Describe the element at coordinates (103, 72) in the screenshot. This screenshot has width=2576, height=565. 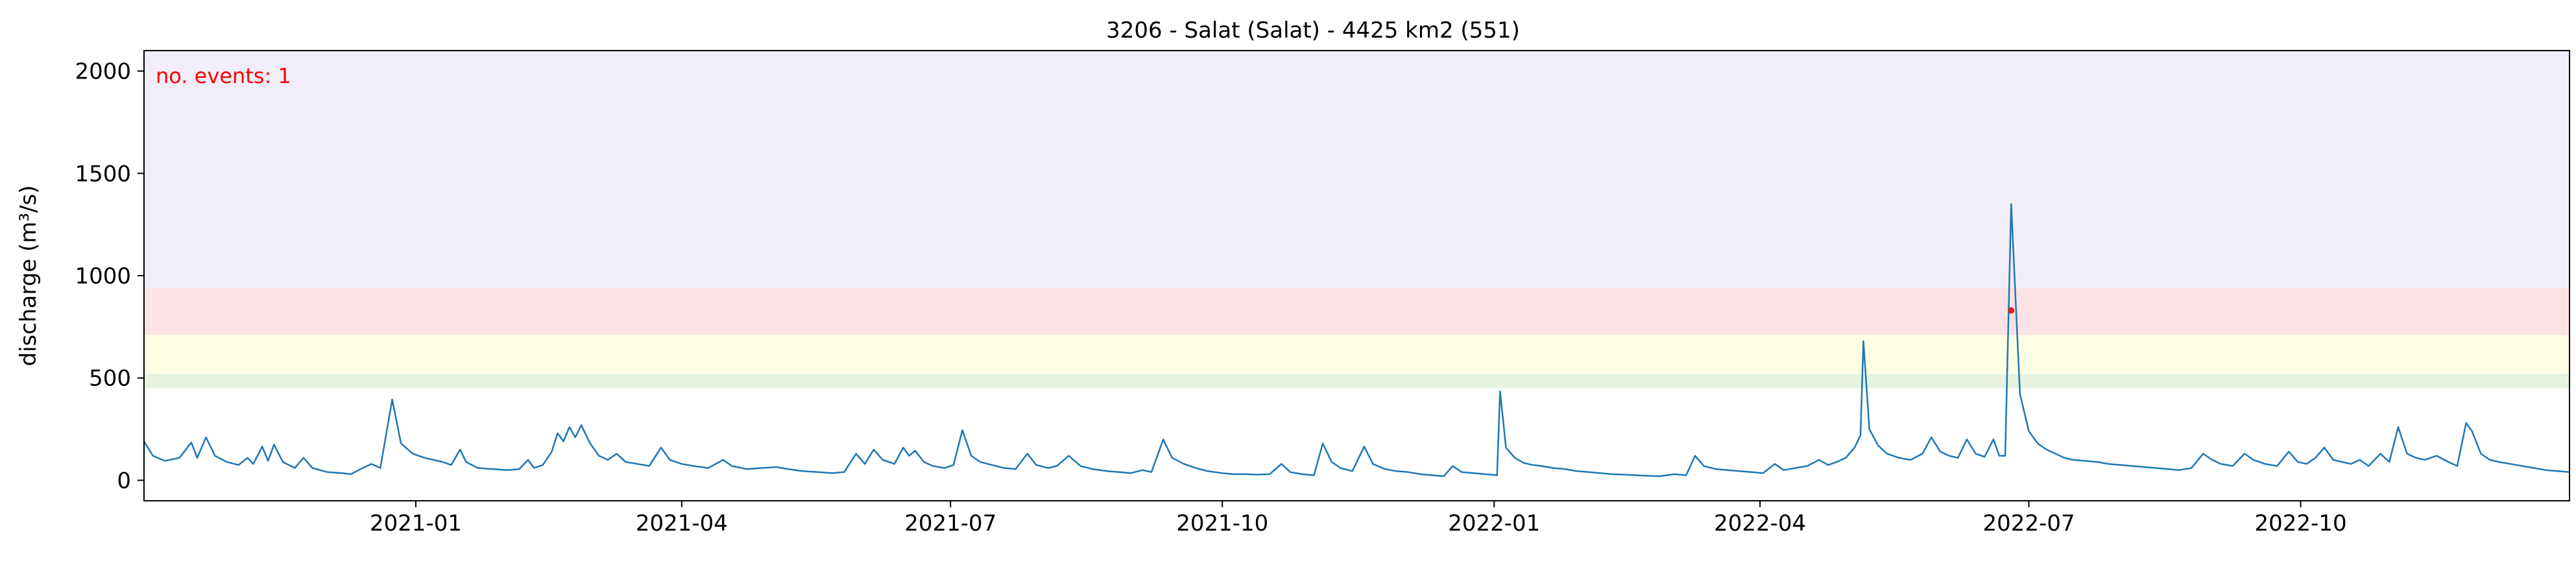
I see `y-tick-label: 2000` at that location.